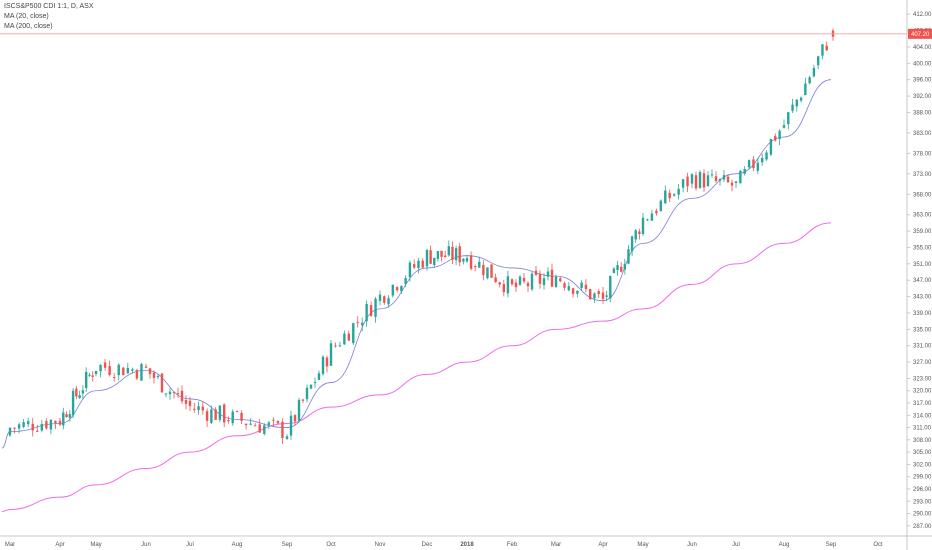 The height and width of the screenshot is (550, 932). Describe the element at coordinates (556, 545) in the screenshot. I see `x-tick-label: Mar` at that location.